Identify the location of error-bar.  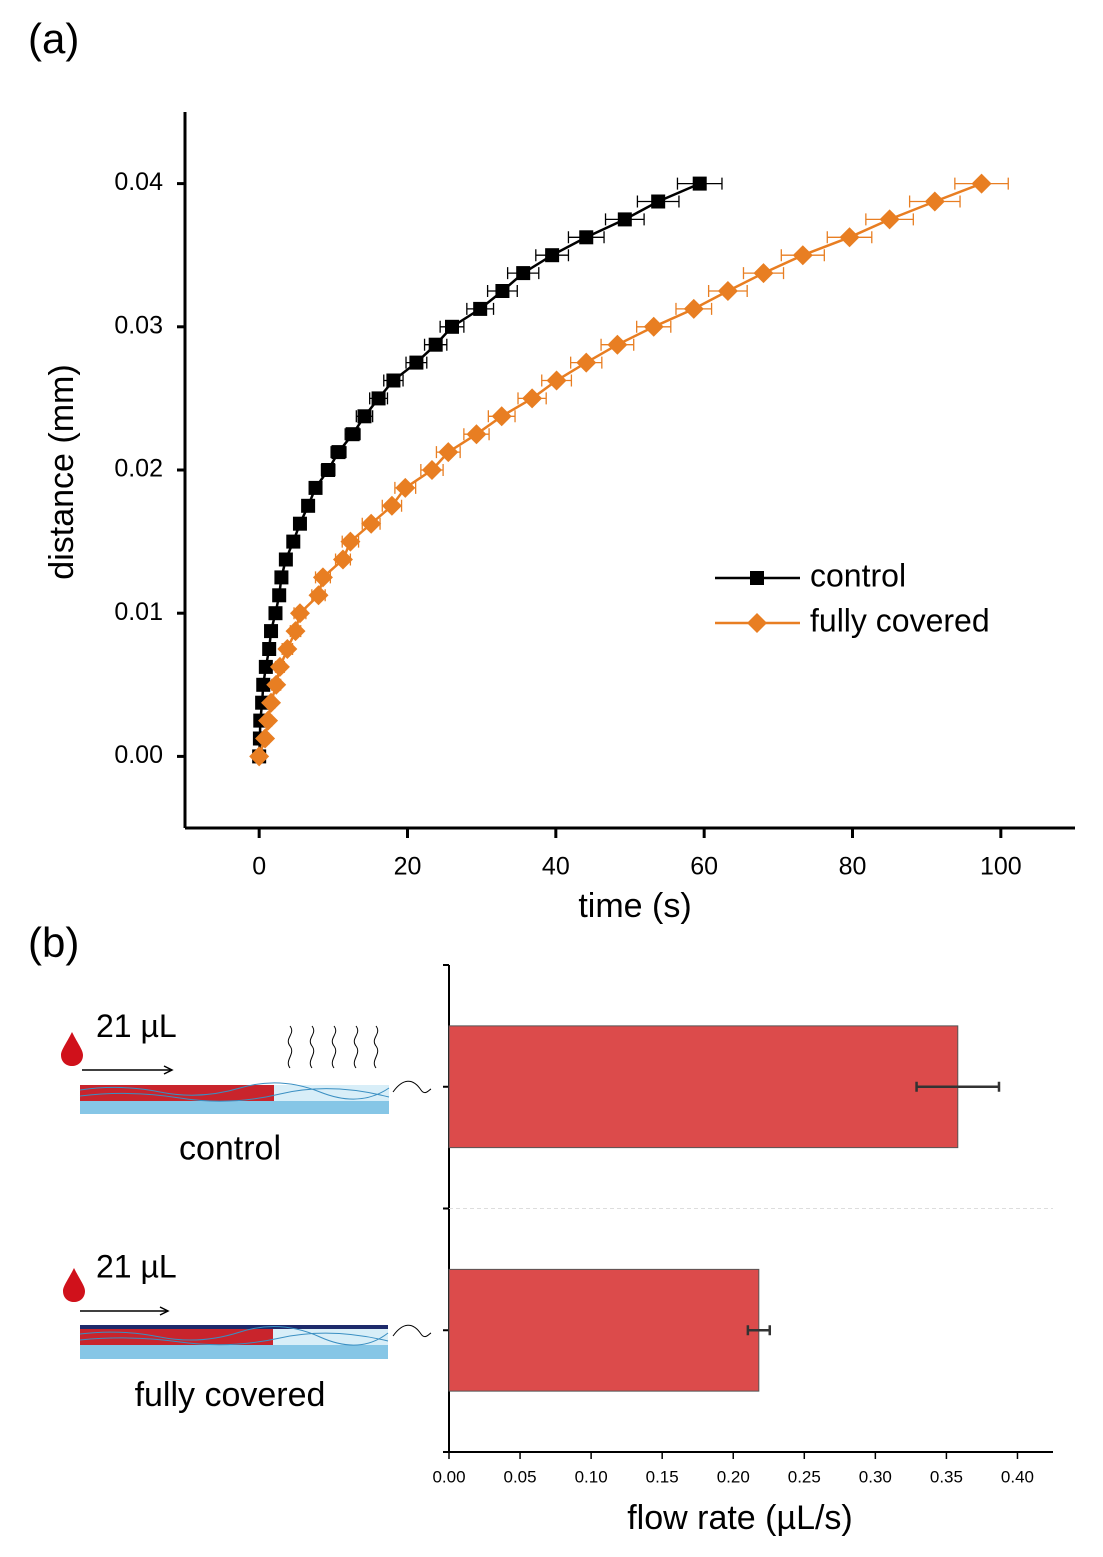
(759, 1330).